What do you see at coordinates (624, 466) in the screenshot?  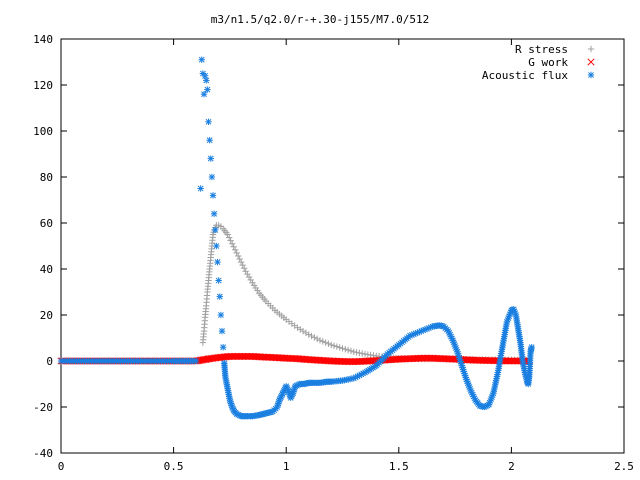 I see `x-tick-label: 2.5` at bounding box center [624, 466].